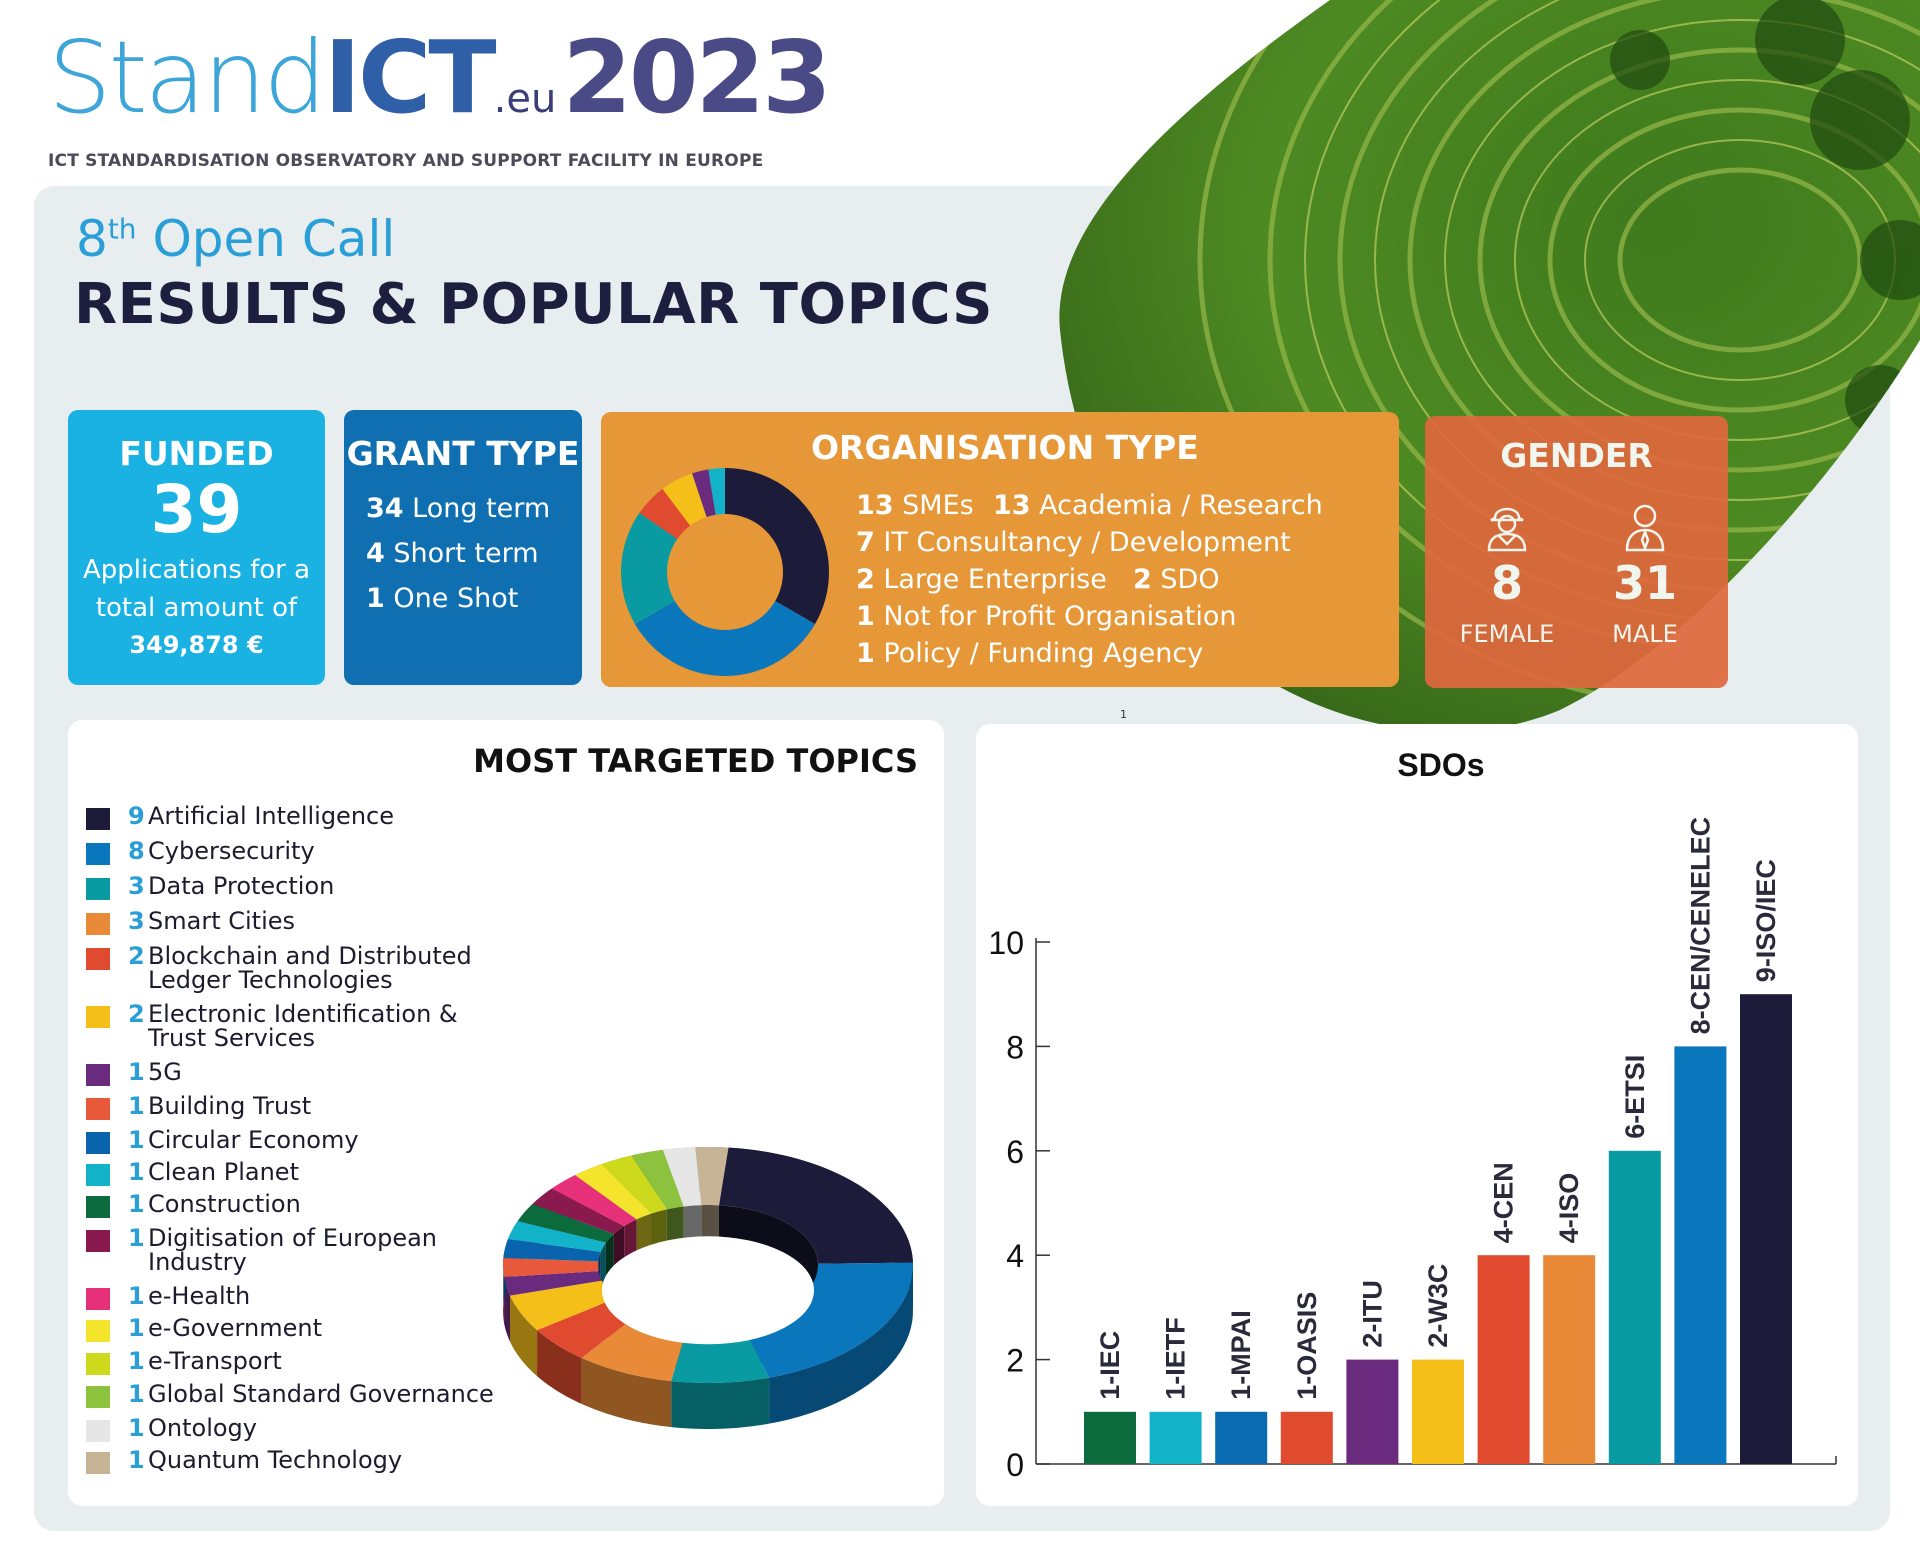 The image size is (1920, 1543). What do you see at coordinates (275, 1460) in the screenshot?
I see `legend-label: Quantum Technology` at bounding box center [275, 1460].